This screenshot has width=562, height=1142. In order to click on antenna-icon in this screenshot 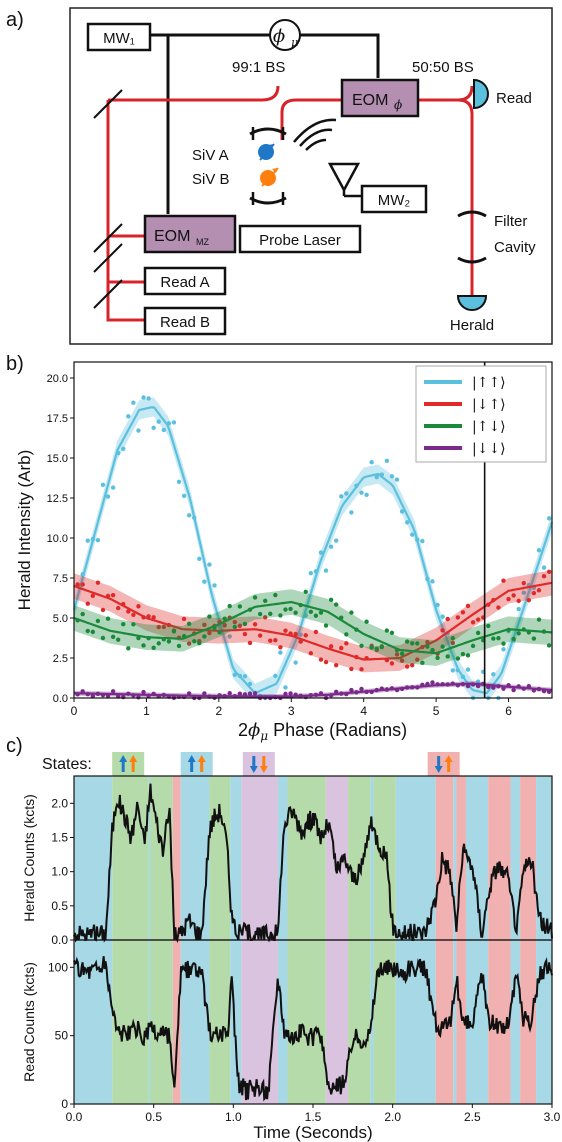, I will do `click(327, 158)`.